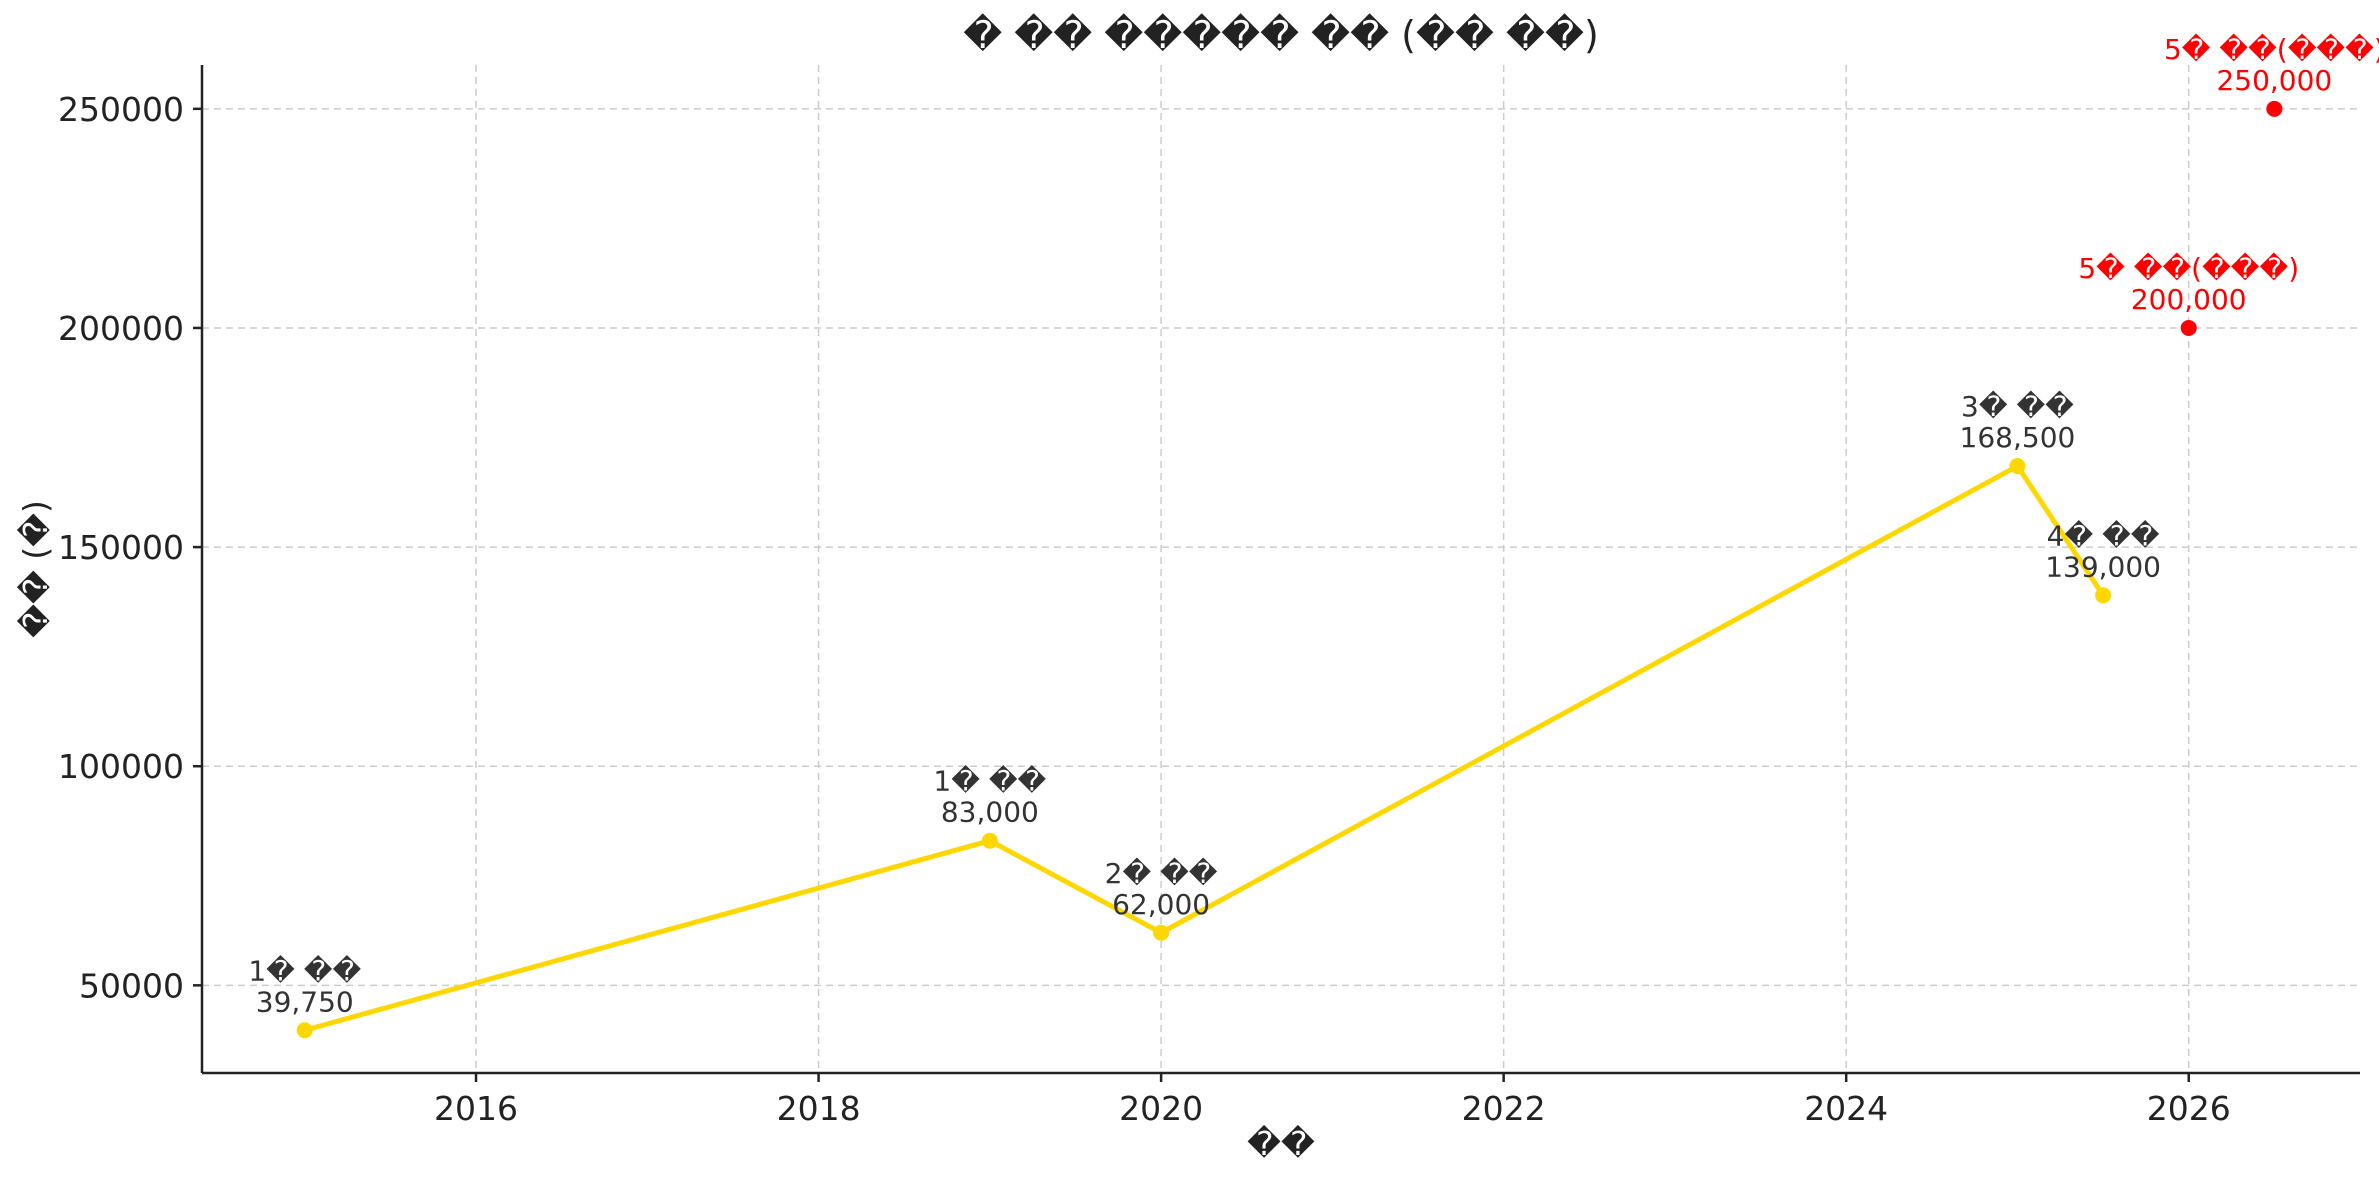  Describe the element at coordinates (2189, 1108) in the screenshot. I see `x-tick-label: 2026` at that location.